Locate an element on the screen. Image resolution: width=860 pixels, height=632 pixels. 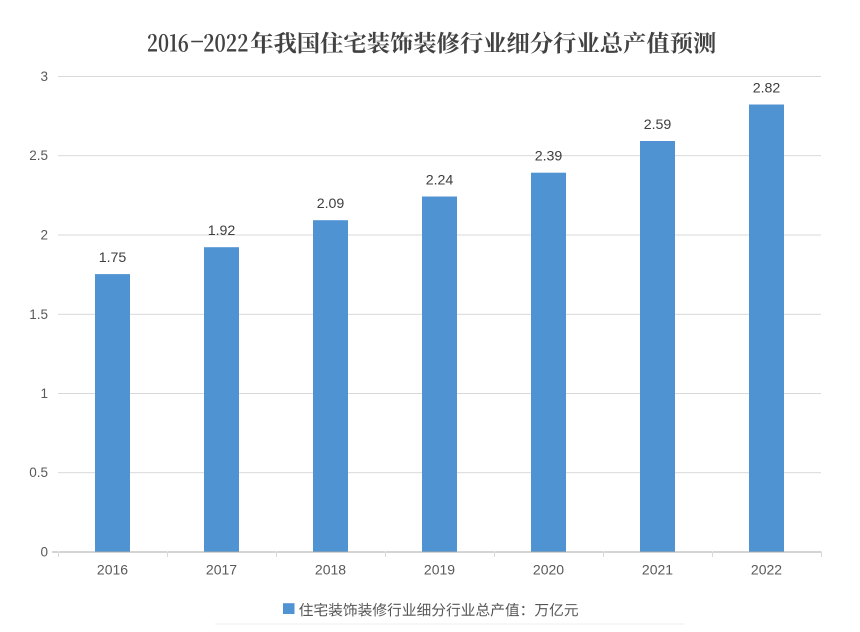
svg-text: 0 is located at coordinates (44, 552).